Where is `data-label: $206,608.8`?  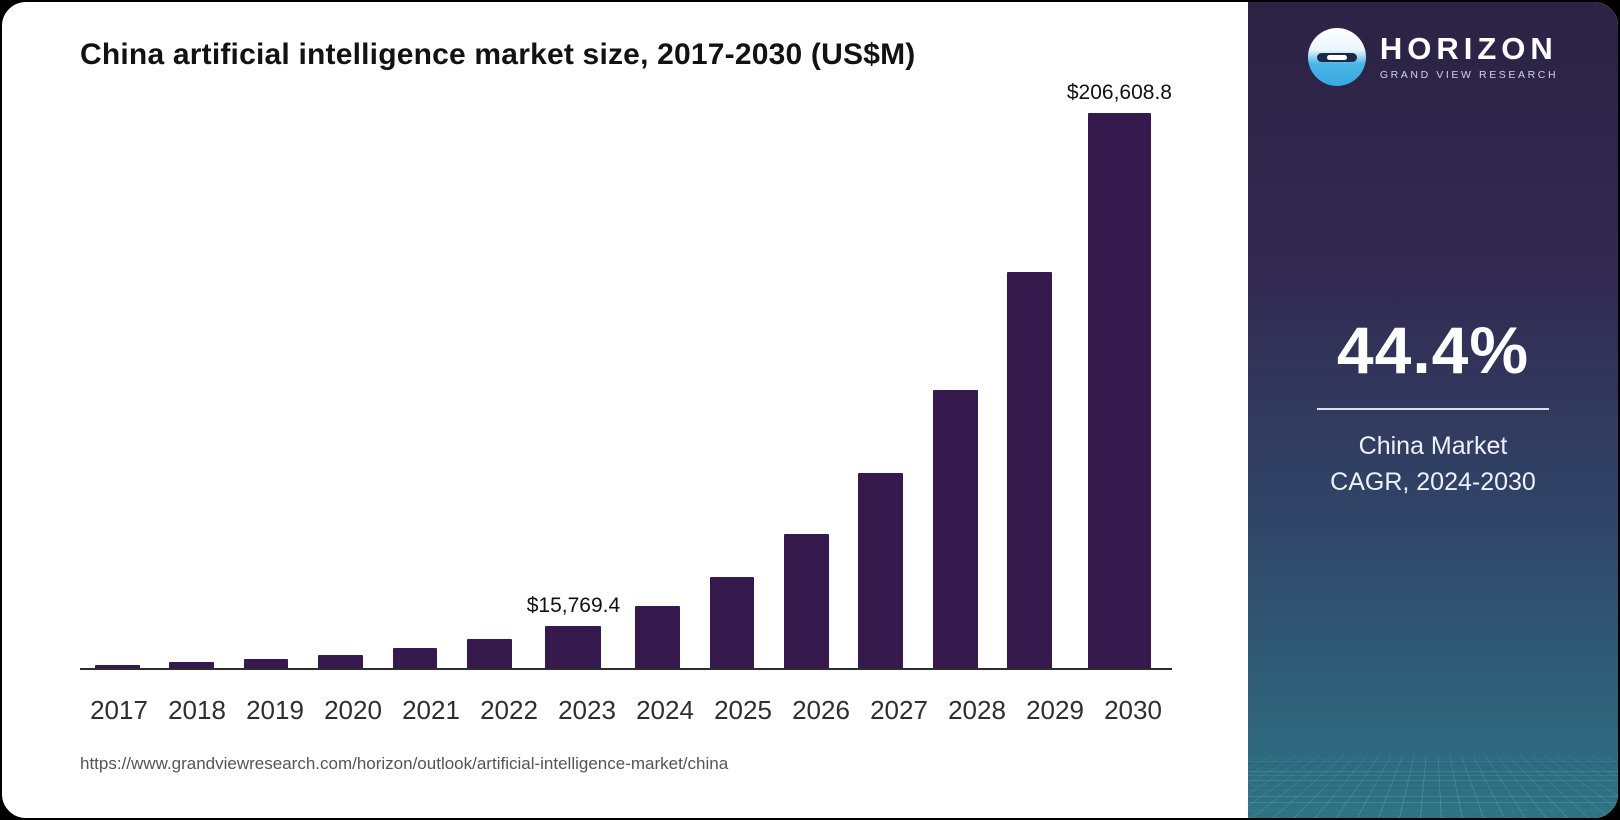
data-label: $206,608.8 is located at coordinates (1119, 92).